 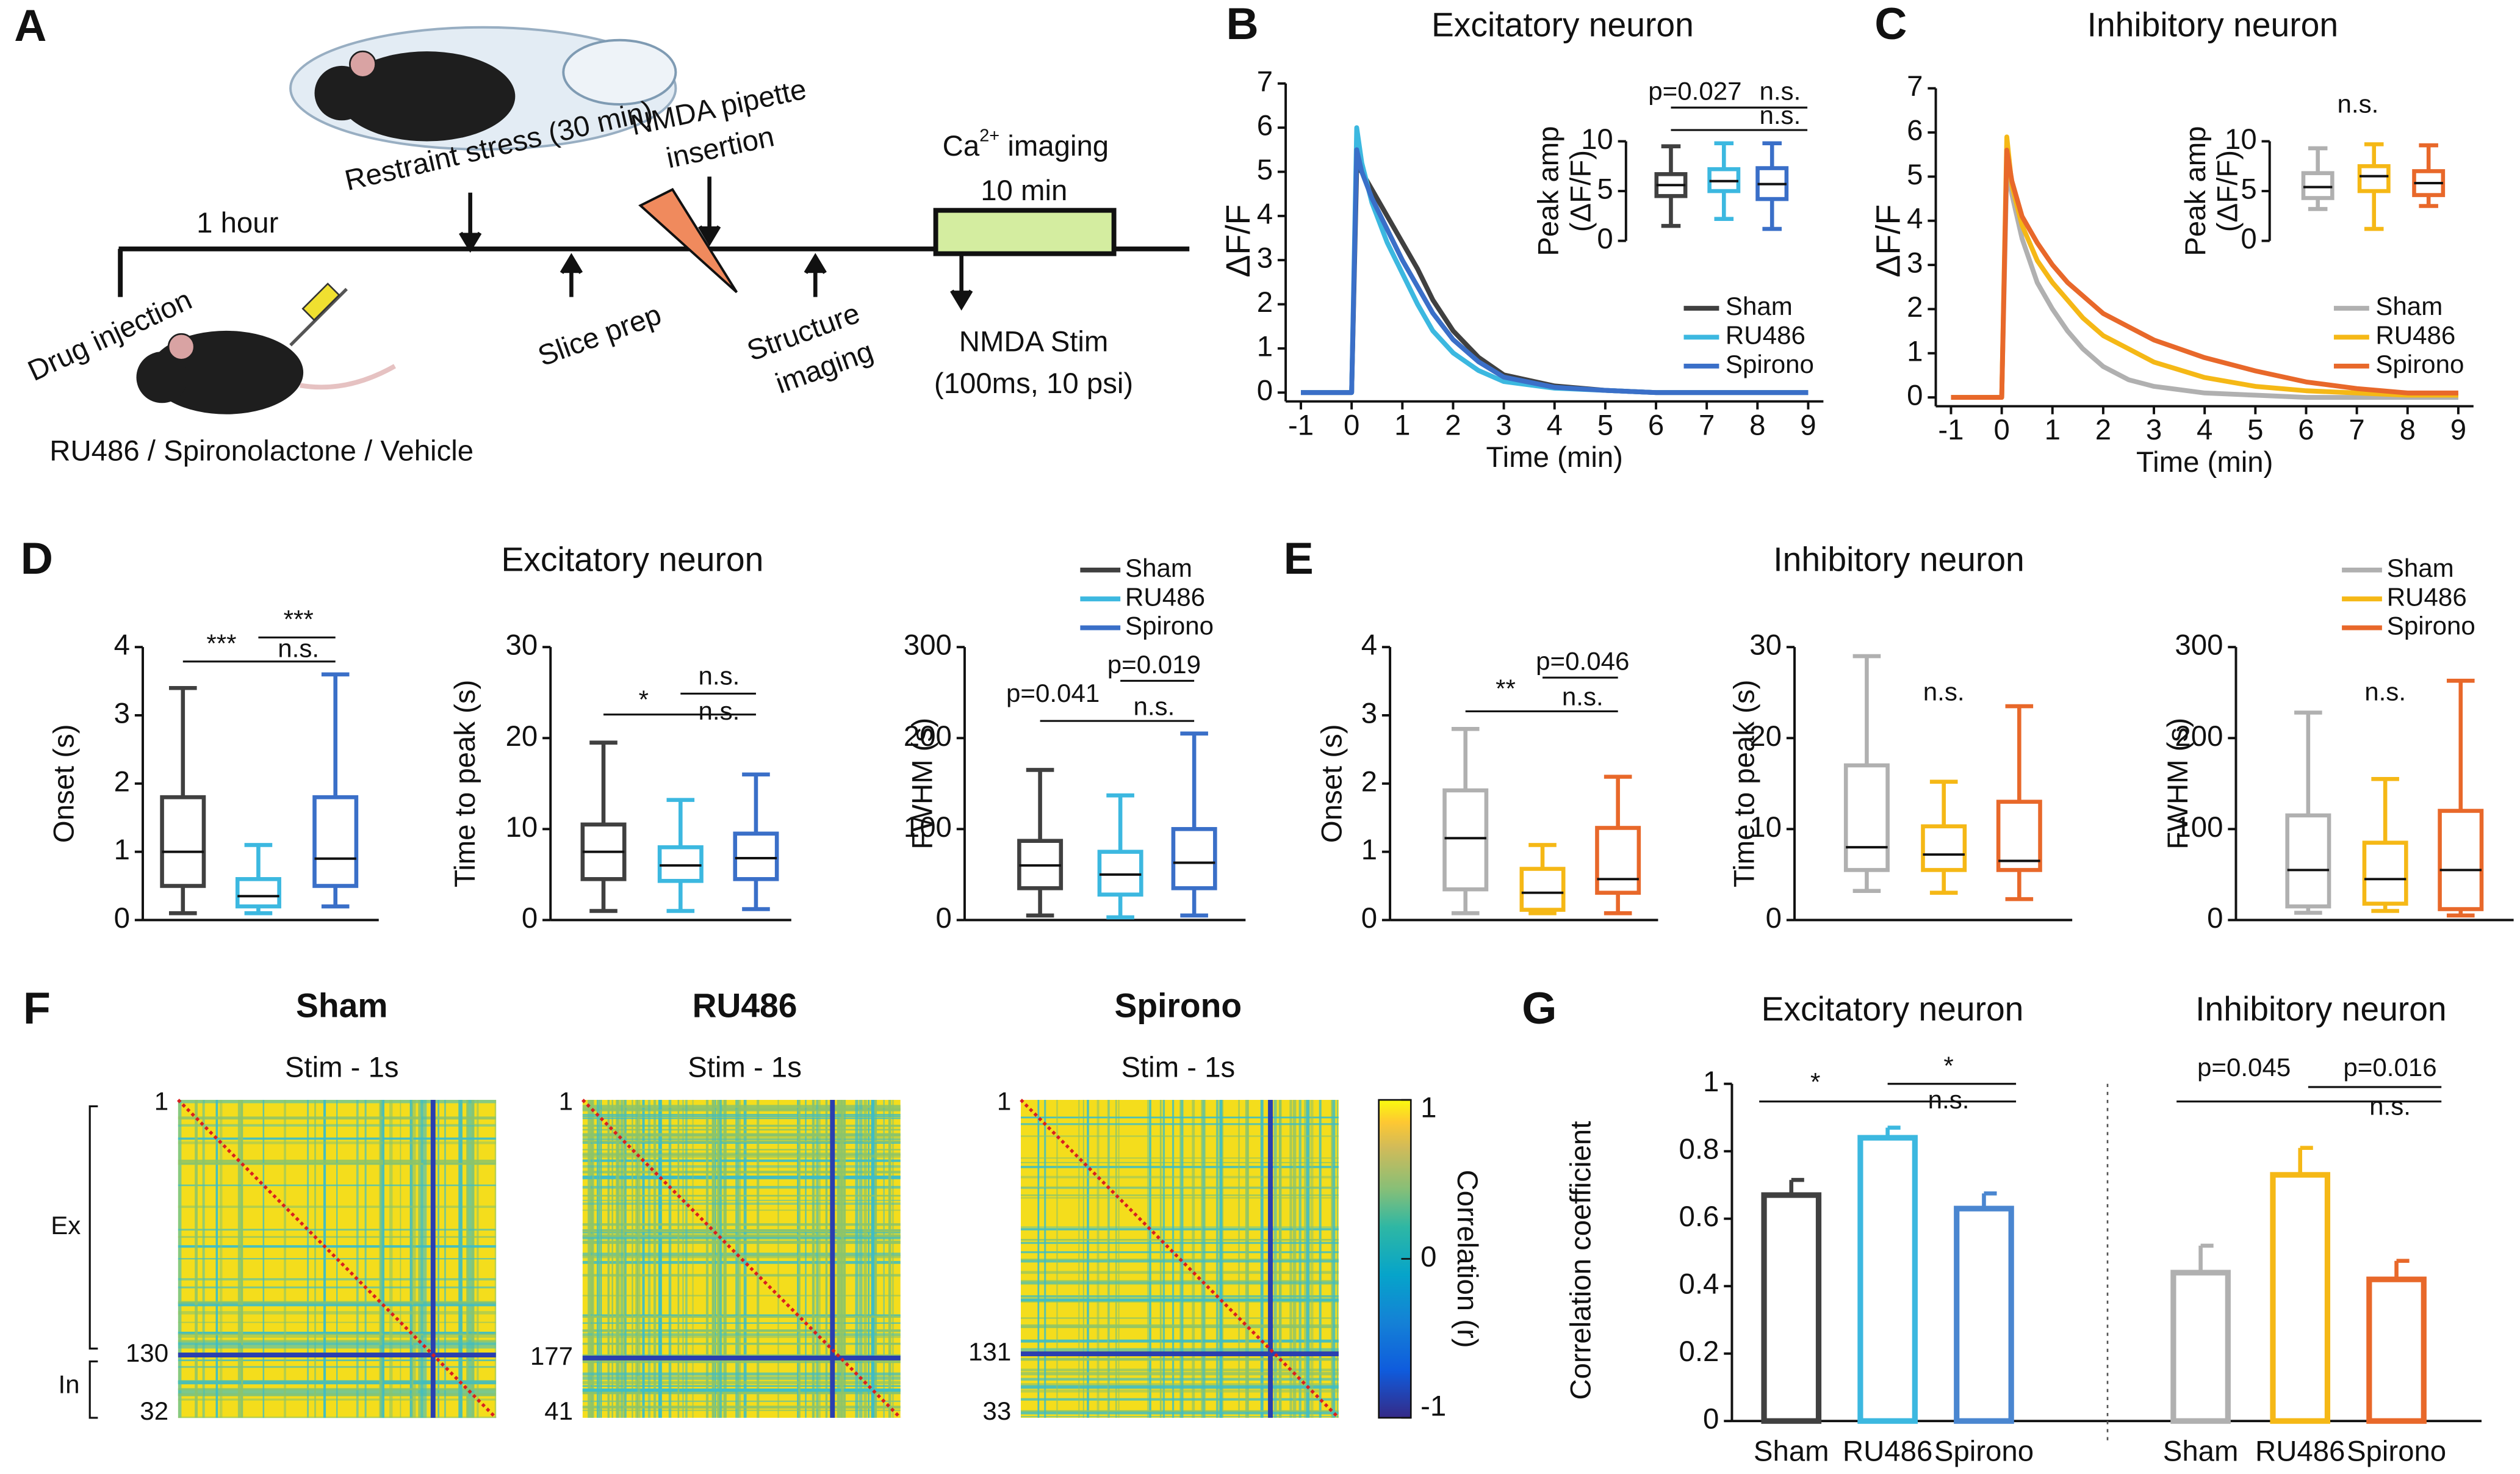 What do you see at coordinates (928, 736) in the screenshot?
I see `y-tick-label: 200` at bounding box center [928, 736].